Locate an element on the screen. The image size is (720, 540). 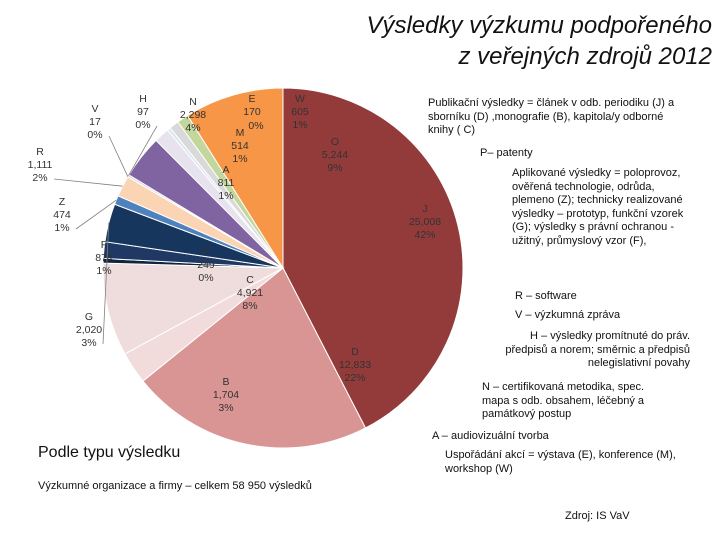
leader-line-v is located at coordinates (118, 156).